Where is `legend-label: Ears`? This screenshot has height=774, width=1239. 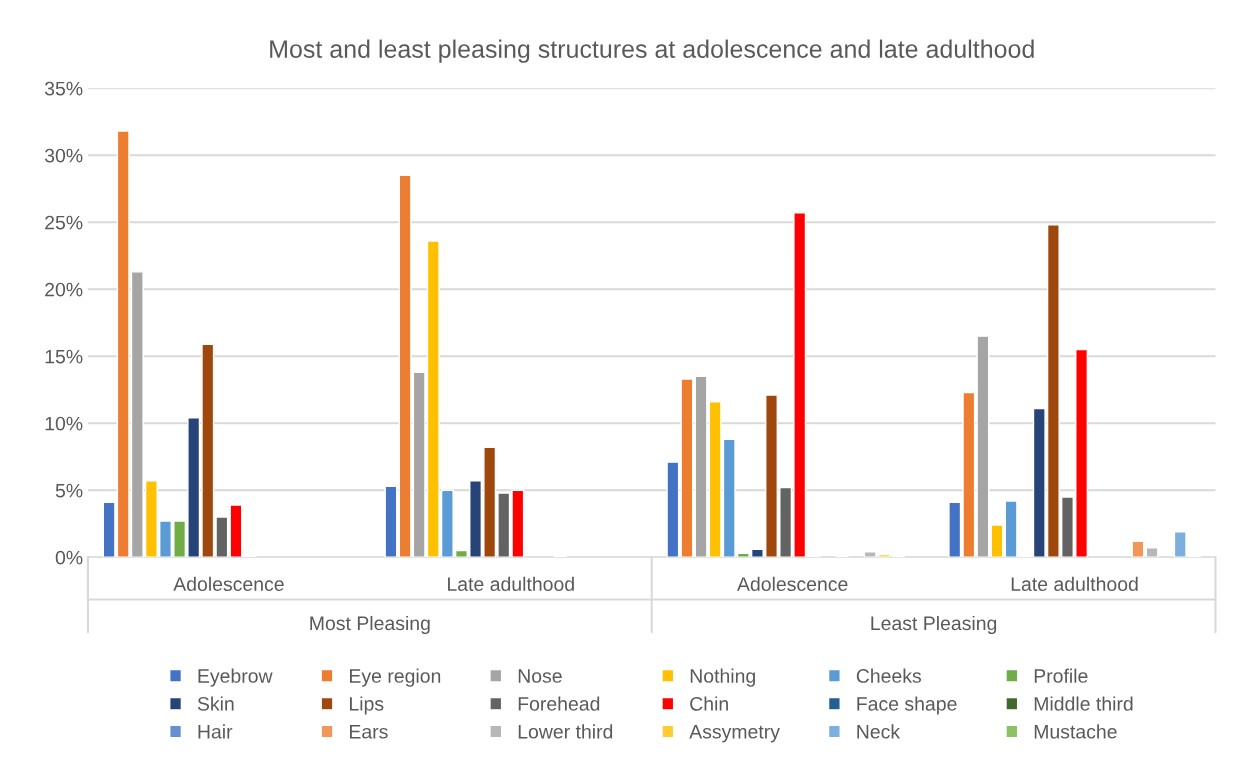 legend-label: Ears is located at coordinates (369, 732).